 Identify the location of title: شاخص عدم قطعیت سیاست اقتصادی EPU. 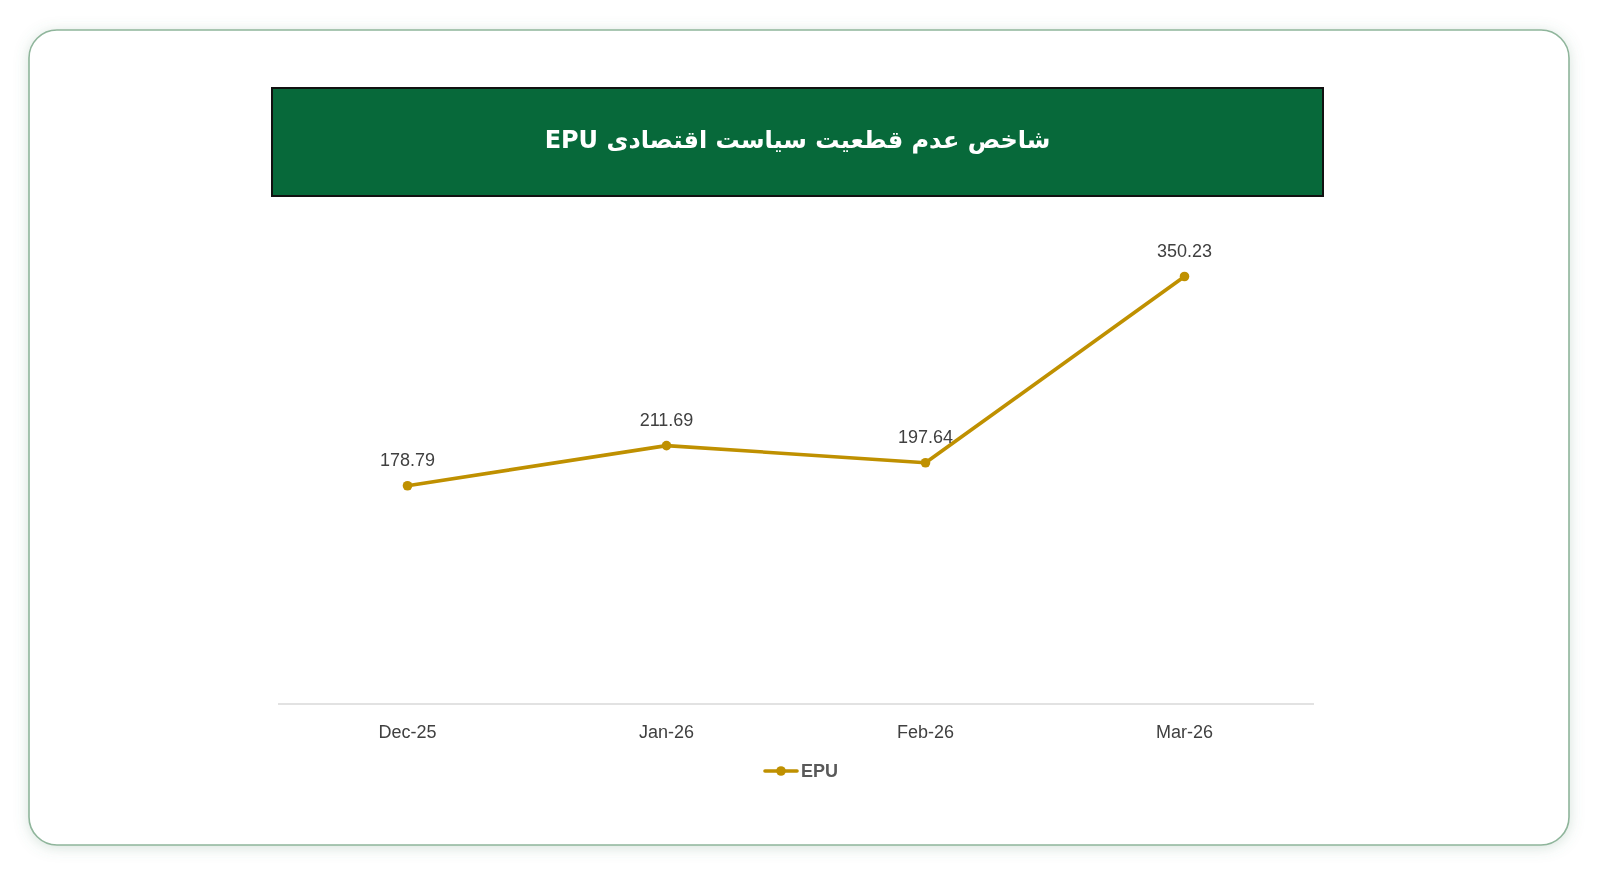
(797, 140).